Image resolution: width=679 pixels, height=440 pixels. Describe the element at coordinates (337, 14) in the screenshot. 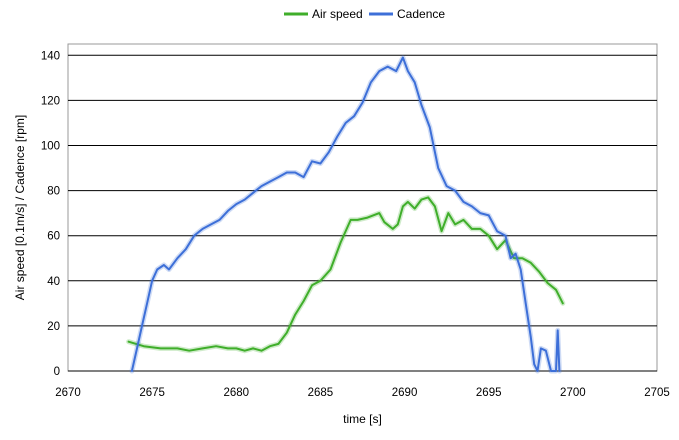

I see `legend-label: Air speed` at that location.